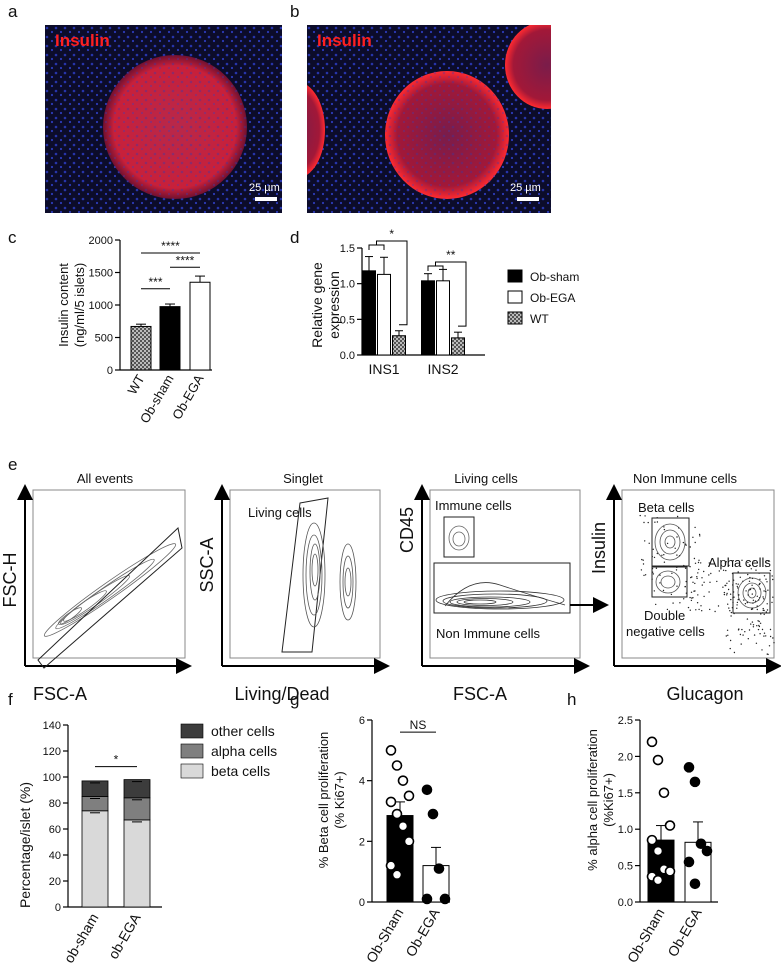 The height and width of the screenshot is (971, 781). What do you see at coordinates (391, 234) in the screenshot?
I see `chart-d-significance: *` at bounding box center [391, 234].